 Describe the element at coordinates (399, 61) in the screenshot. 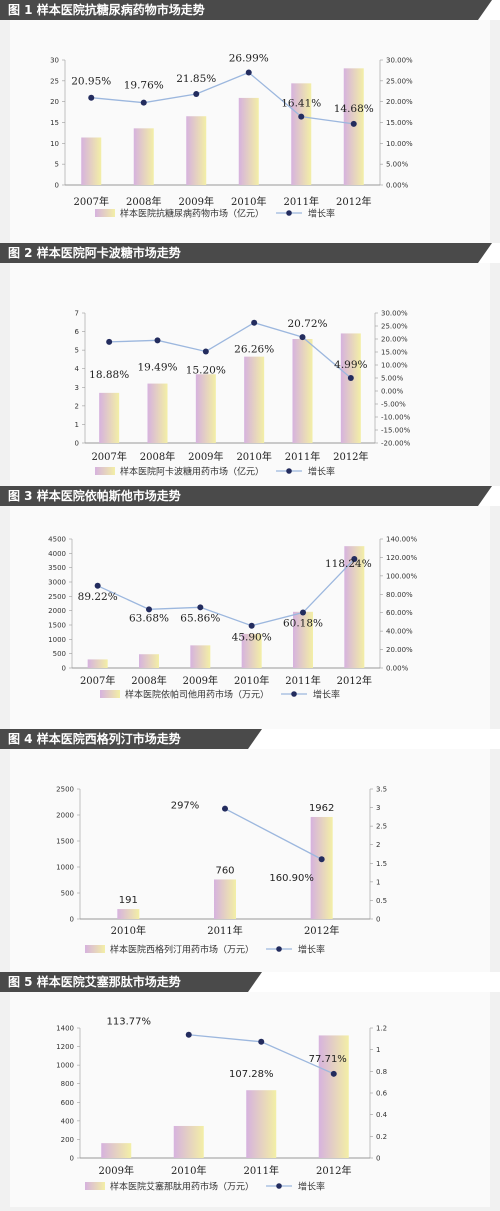

I see `chart-1-y2-tick-label: 30.00%` at that location.